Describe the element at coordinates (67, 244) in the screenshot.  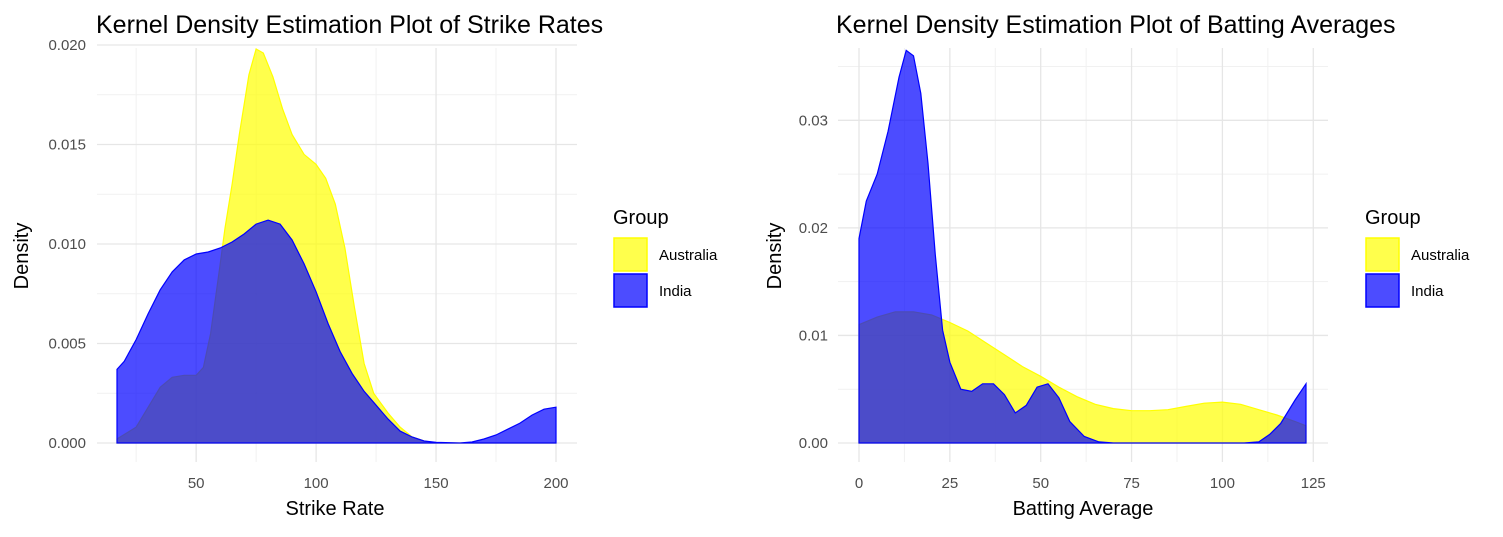
I see `y-tick-label: 0.010` at that location.